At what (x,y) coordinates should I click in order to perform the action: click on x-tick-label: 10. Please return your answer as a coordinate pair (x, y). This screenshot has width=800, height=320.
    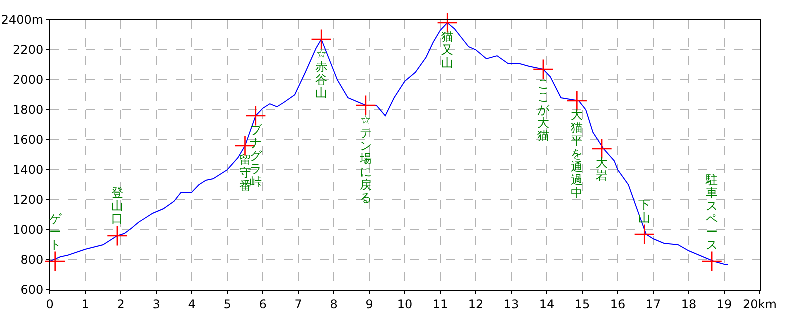
    Looking at the image, I should click on (405, 304).